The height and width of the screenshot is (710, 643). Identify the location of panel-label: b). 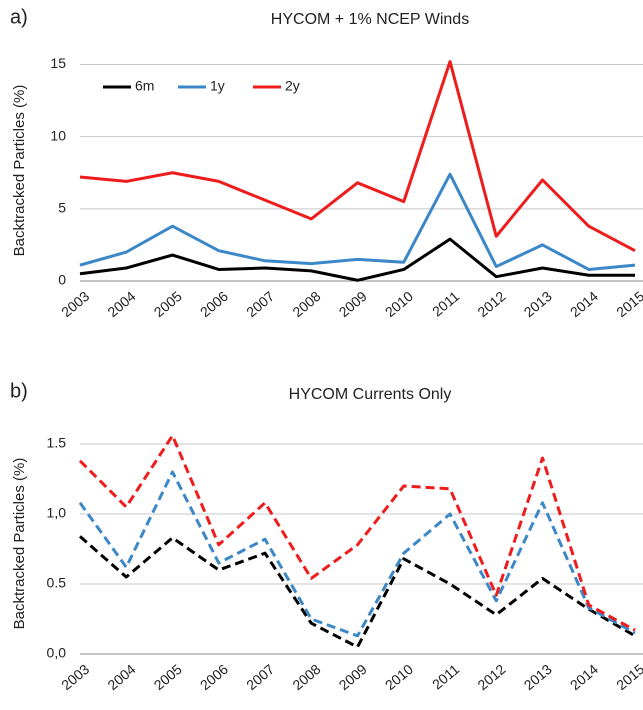
(19, 391).